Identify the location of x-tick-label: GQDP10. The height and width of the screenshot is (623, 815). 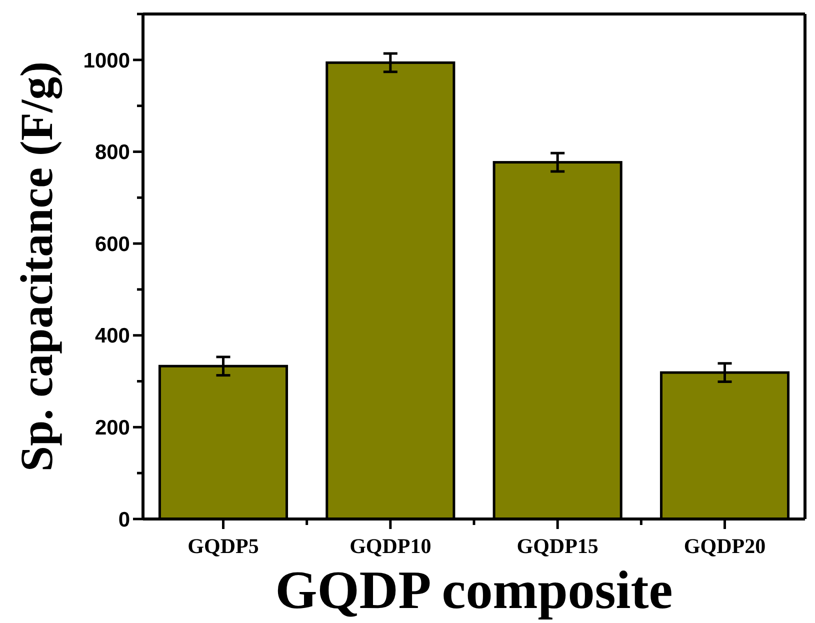
(391, 546).